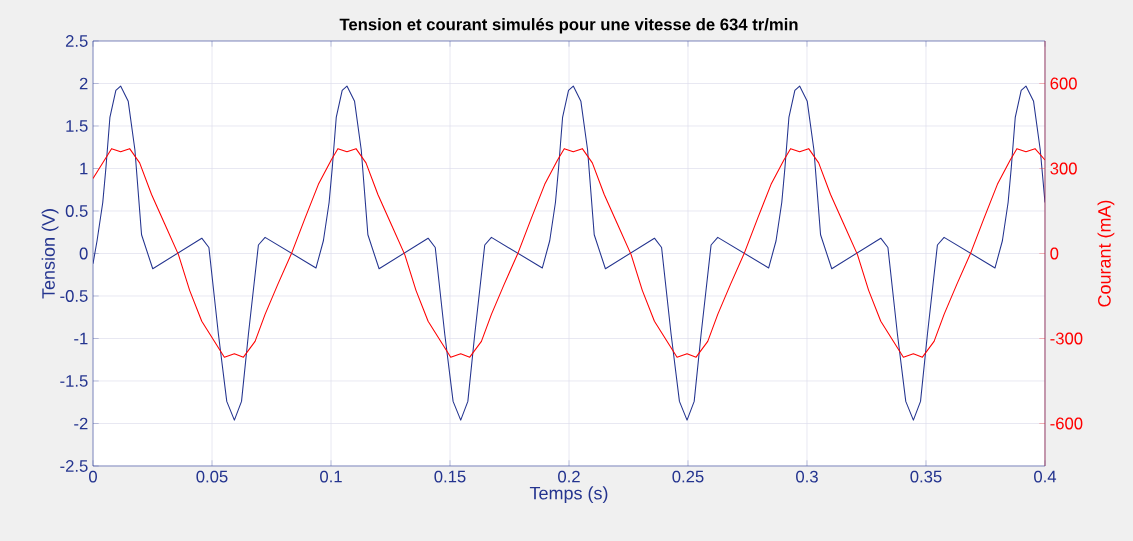 The width and height of the screenshot is (1133, 541). What do you see at coordinates (83, 83) in the screenshot?
I see `y-tick-label: 2` at bounding box center [83, 83].